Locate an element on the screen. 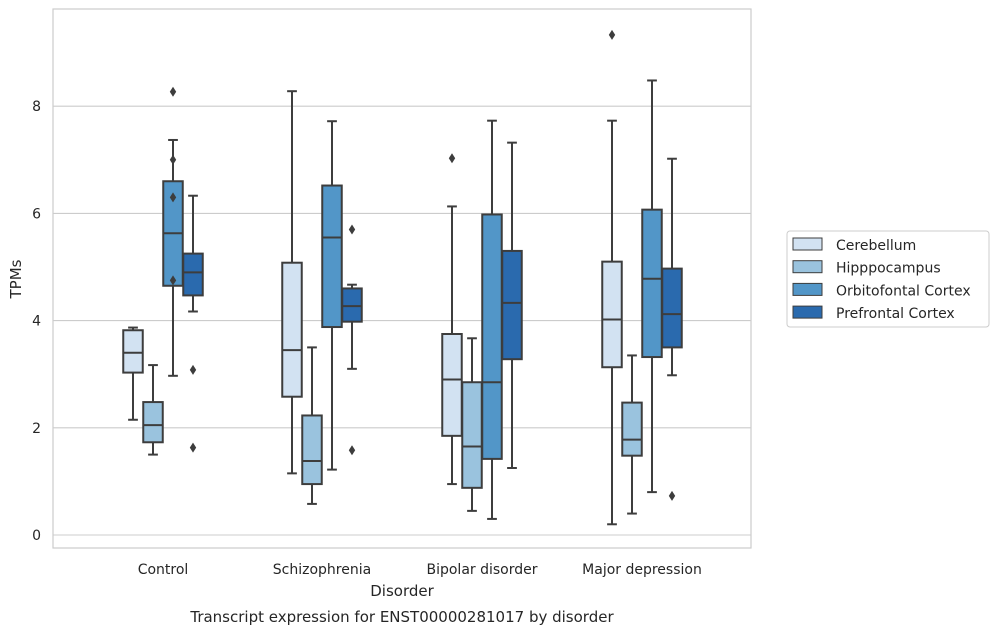 Image resolution: width=999 pixels, height=634 pixels. y-tick-label: 4 is located at coordinates (36, 322).